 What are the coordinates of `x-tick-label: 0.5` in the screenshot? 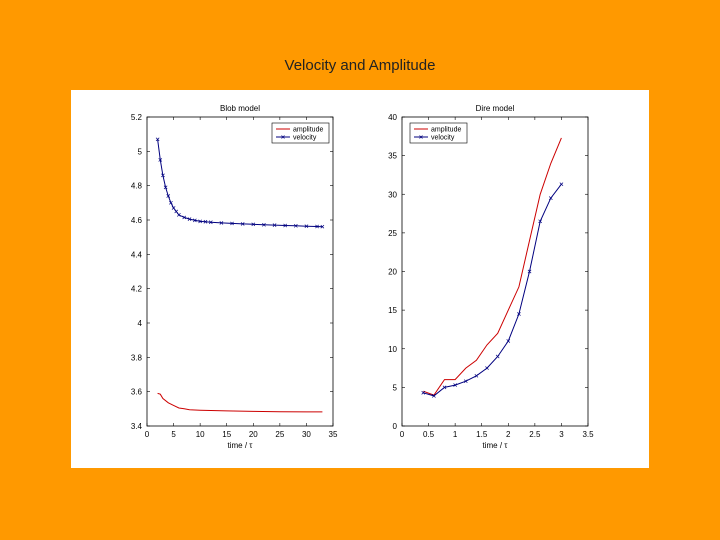 It's located at (429, 434).